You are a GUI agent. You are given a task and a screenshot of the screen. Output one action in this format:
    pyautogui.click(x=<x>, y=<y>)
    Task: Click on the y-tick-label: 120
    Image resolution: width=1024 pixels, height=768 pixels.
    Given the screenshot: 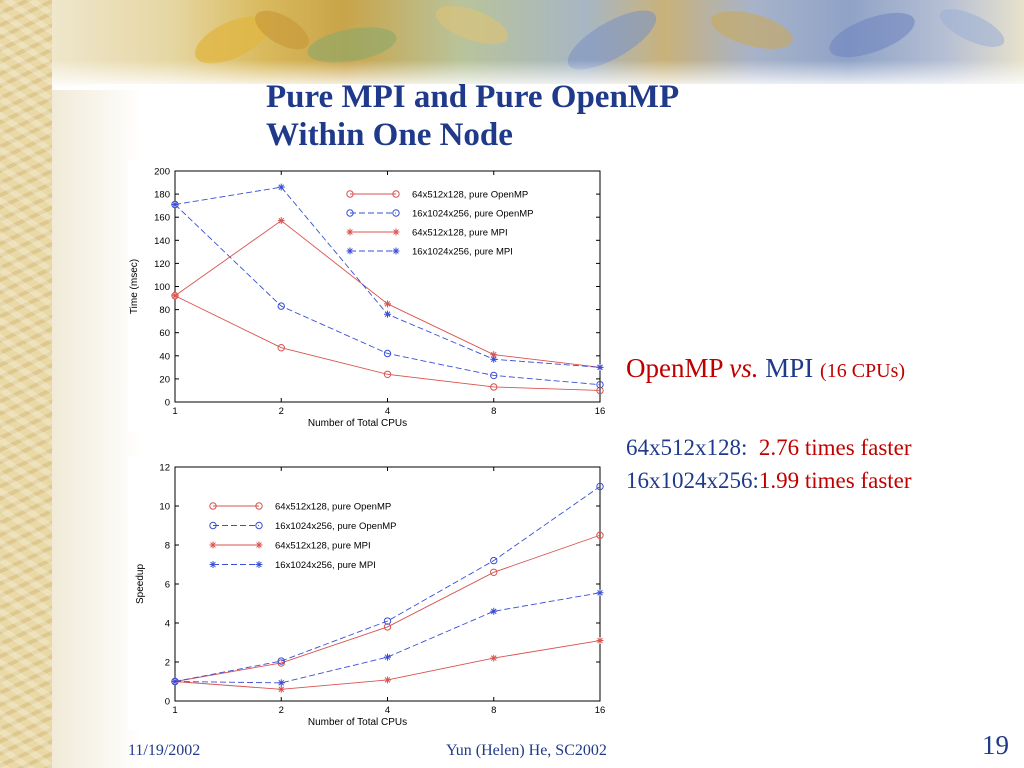 What is the action you would take?
    pyautogui.click(x=162, y=264)
    